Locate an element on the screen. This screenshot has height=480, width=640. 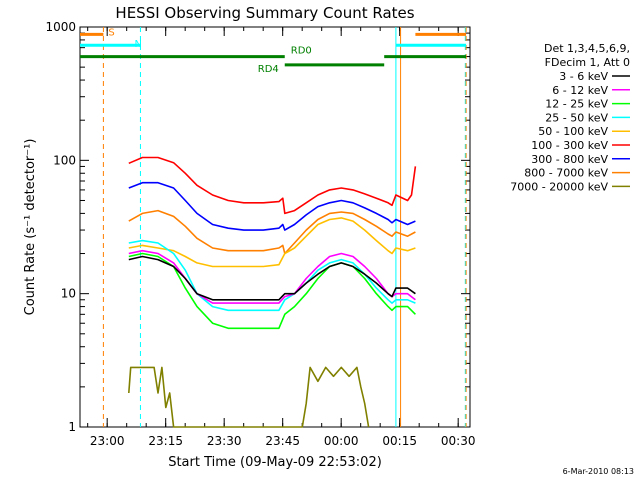
legend-label: 25 - 50 keV is located at coordinates (576, 117).